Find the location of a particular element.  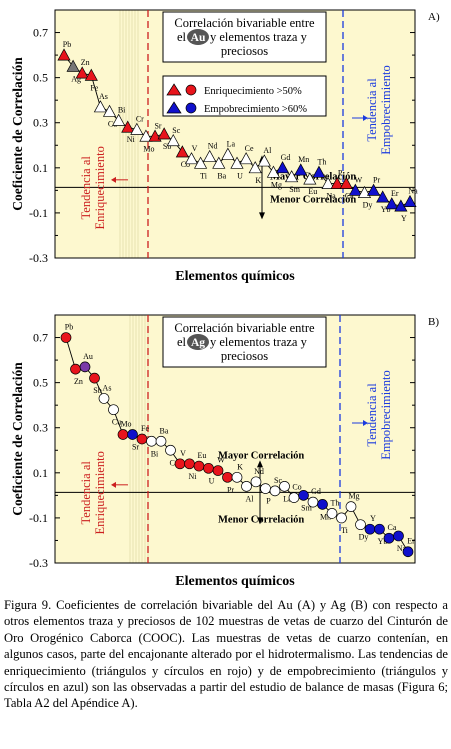

data-label-u: U is located at coordinates (240, 175).